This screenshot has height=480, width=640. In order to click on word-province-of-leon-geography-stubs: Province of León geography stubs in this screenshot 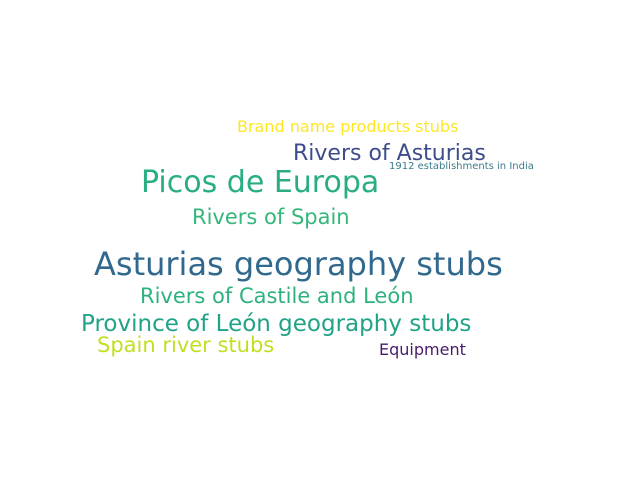, I will do `click(276, 324)`.